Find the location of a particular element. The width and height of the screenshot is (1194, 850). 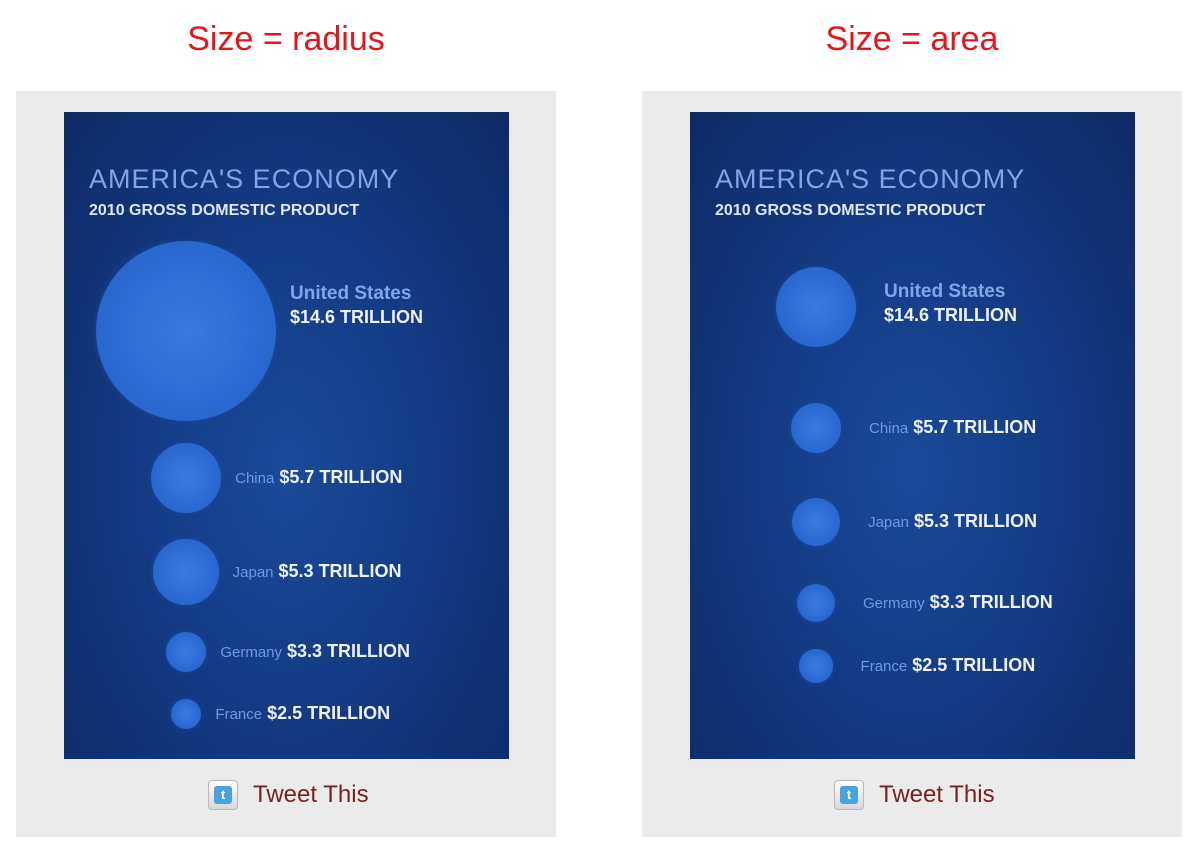

heading-size-area: Size = area is located at coordinates (912, 39).